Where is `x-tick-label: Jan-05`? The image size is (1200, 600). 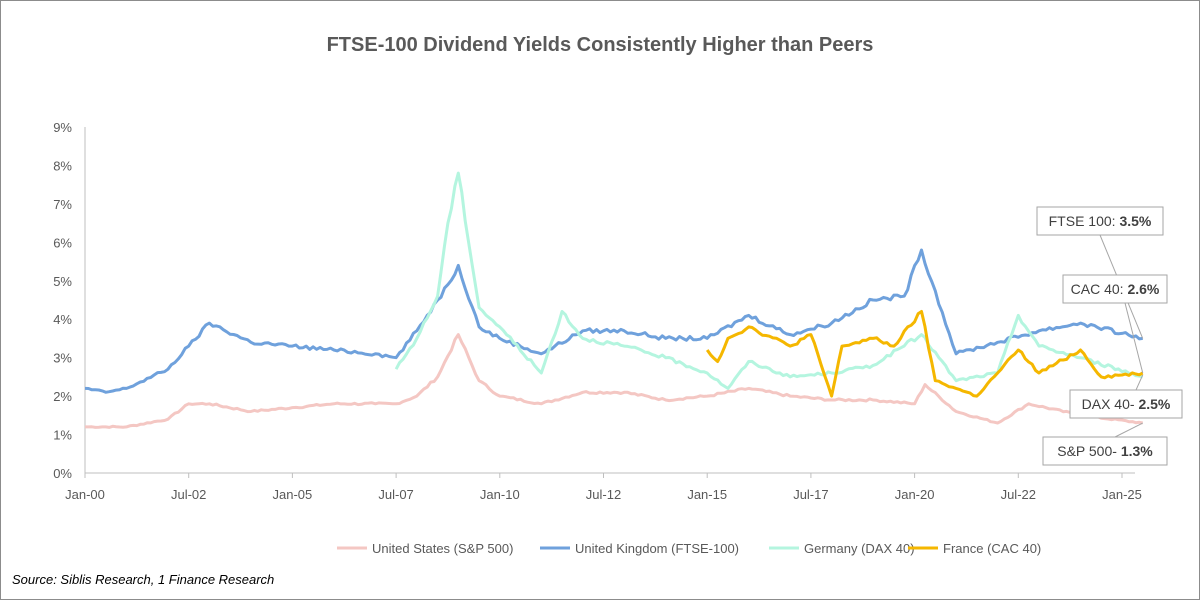 x-tick-label: Jan-05 is located at coordinates (293, 494).